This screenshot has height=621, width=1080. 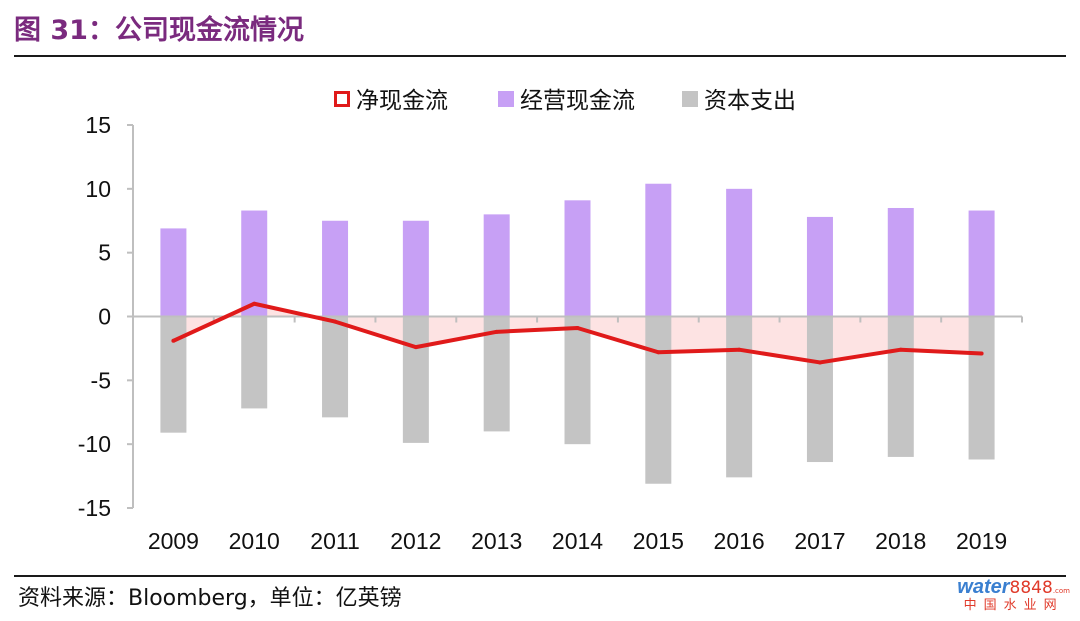 What do you see at coordinates (335, 367) in the screenshot?
I see `capex-bar-2011` at bounding box center [335, 367].